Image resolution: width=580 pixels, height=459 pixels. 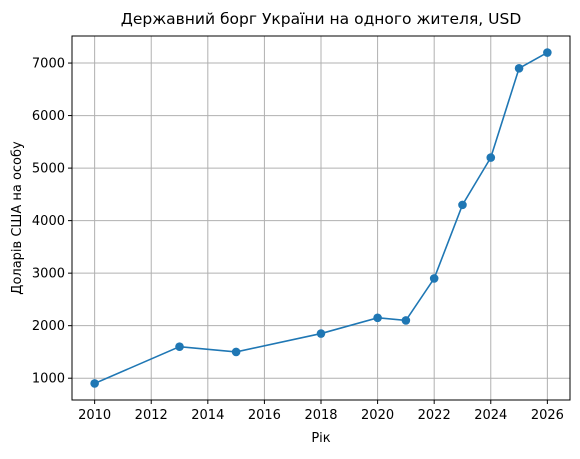 I want to click on y-tick-label: 5000, so click(x=48, y=169).